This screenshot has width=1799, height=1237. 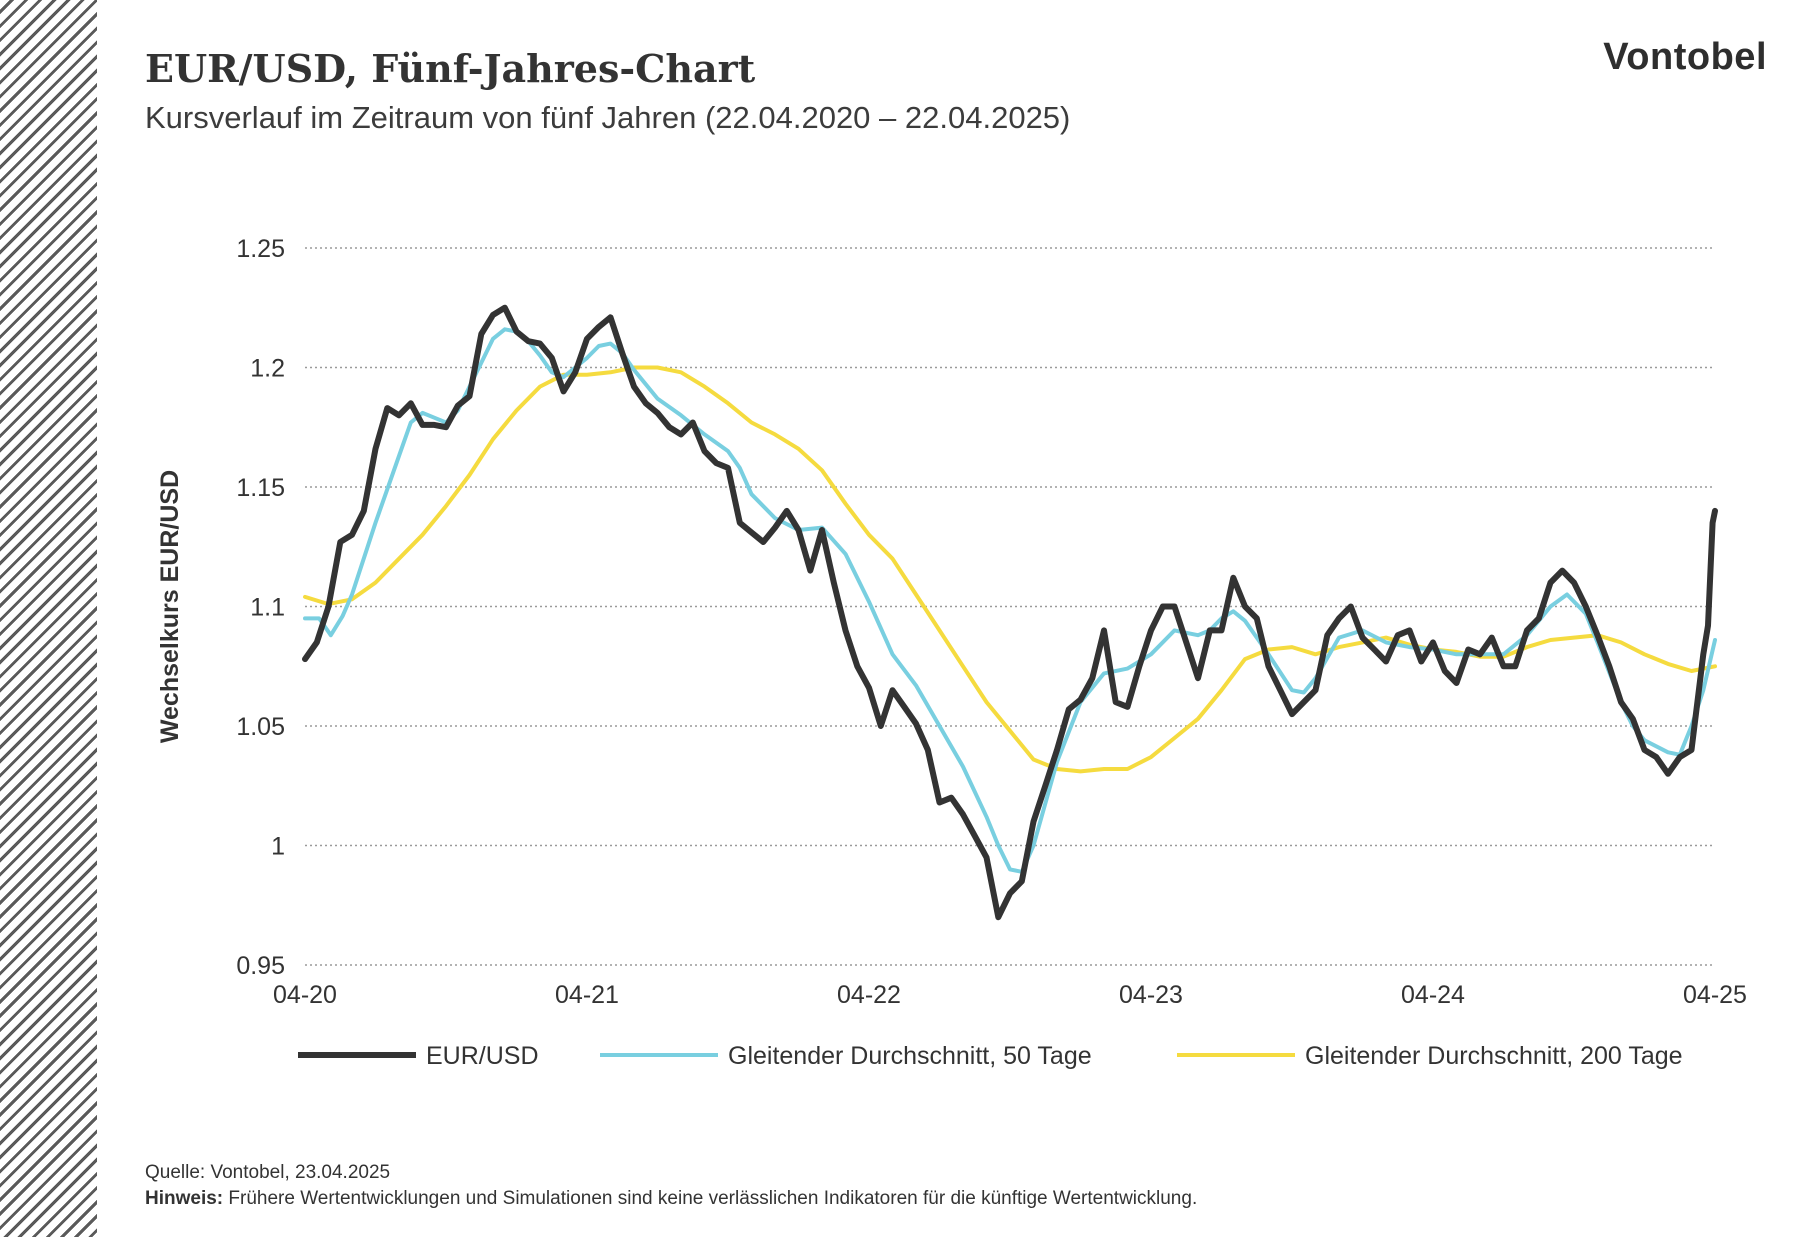 I want to click on x-tick-label: 04-24, so click(x=1433, y=995).